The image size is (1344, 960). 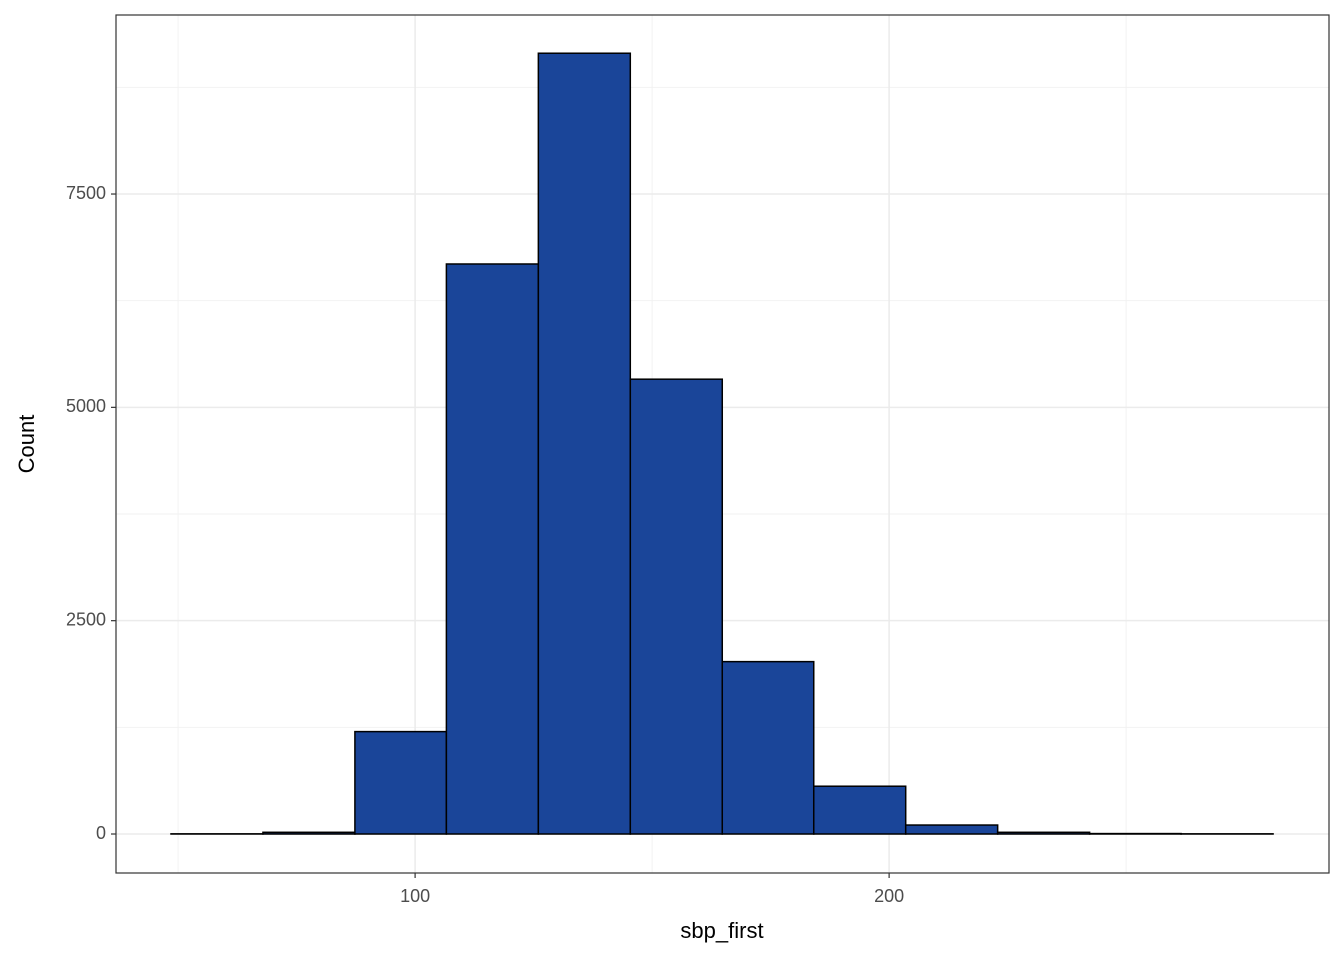 What do you see at coordinates (86, 619) in the screenshot?
I see `y-tick-label: 2500` at bounding box center [86, 619].